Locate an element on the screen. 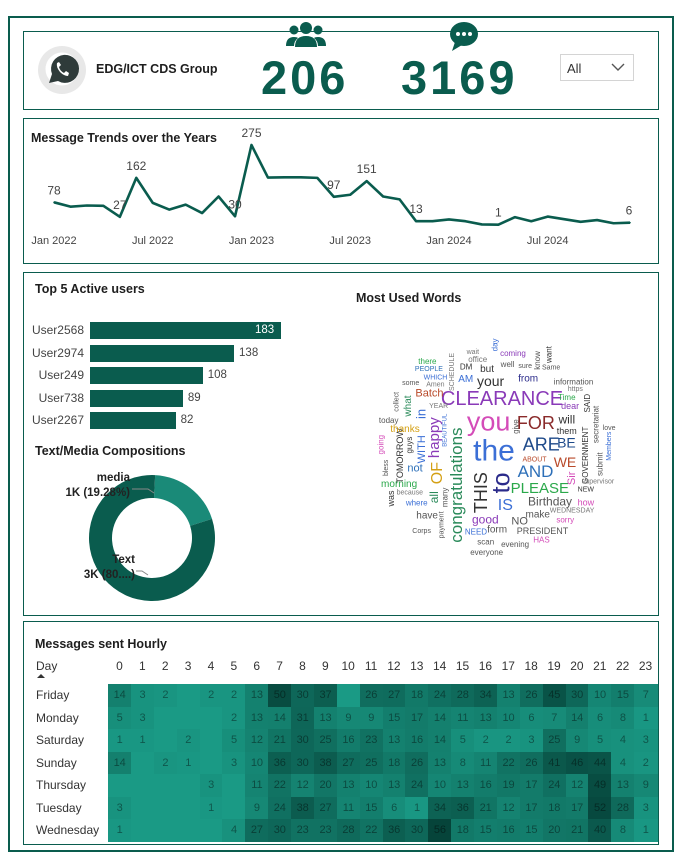 This screenshot has width=692, height=865. day-column-header: Day is located at coordinates (47, 666).